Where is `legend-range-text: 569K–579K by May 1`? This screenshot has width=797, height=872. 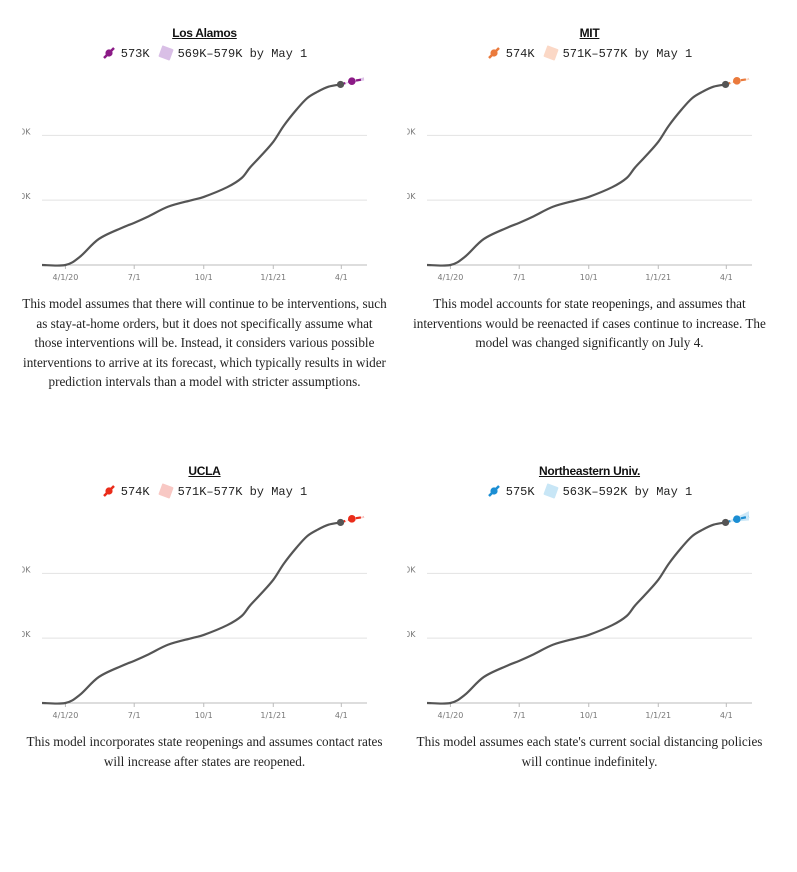 legend-range-text: 569K–579K by May 1 is located at coordinates (242, 54).